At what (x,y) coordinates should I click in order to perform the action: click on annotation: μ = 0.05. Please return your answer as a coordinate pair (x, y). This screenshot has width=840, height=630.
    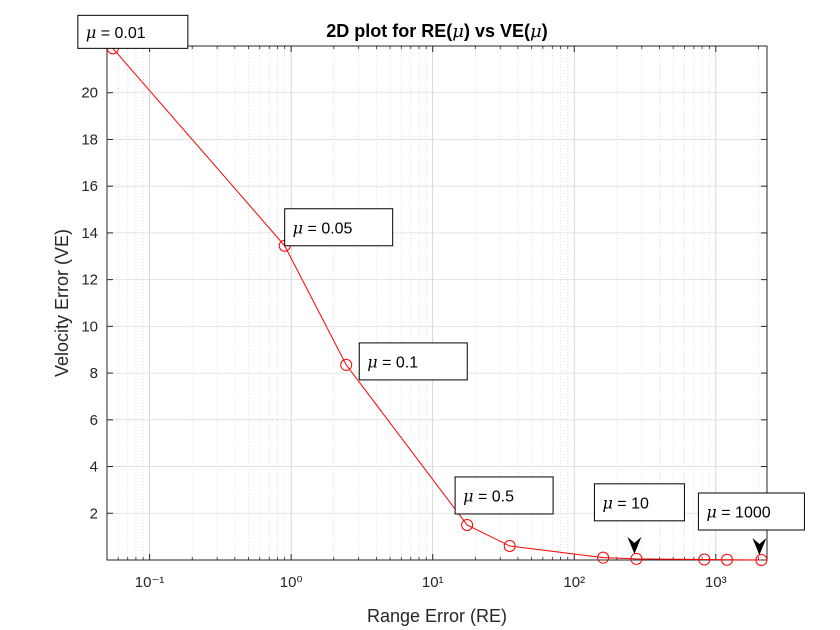
    Looking at the image, I should click on (339, 227).